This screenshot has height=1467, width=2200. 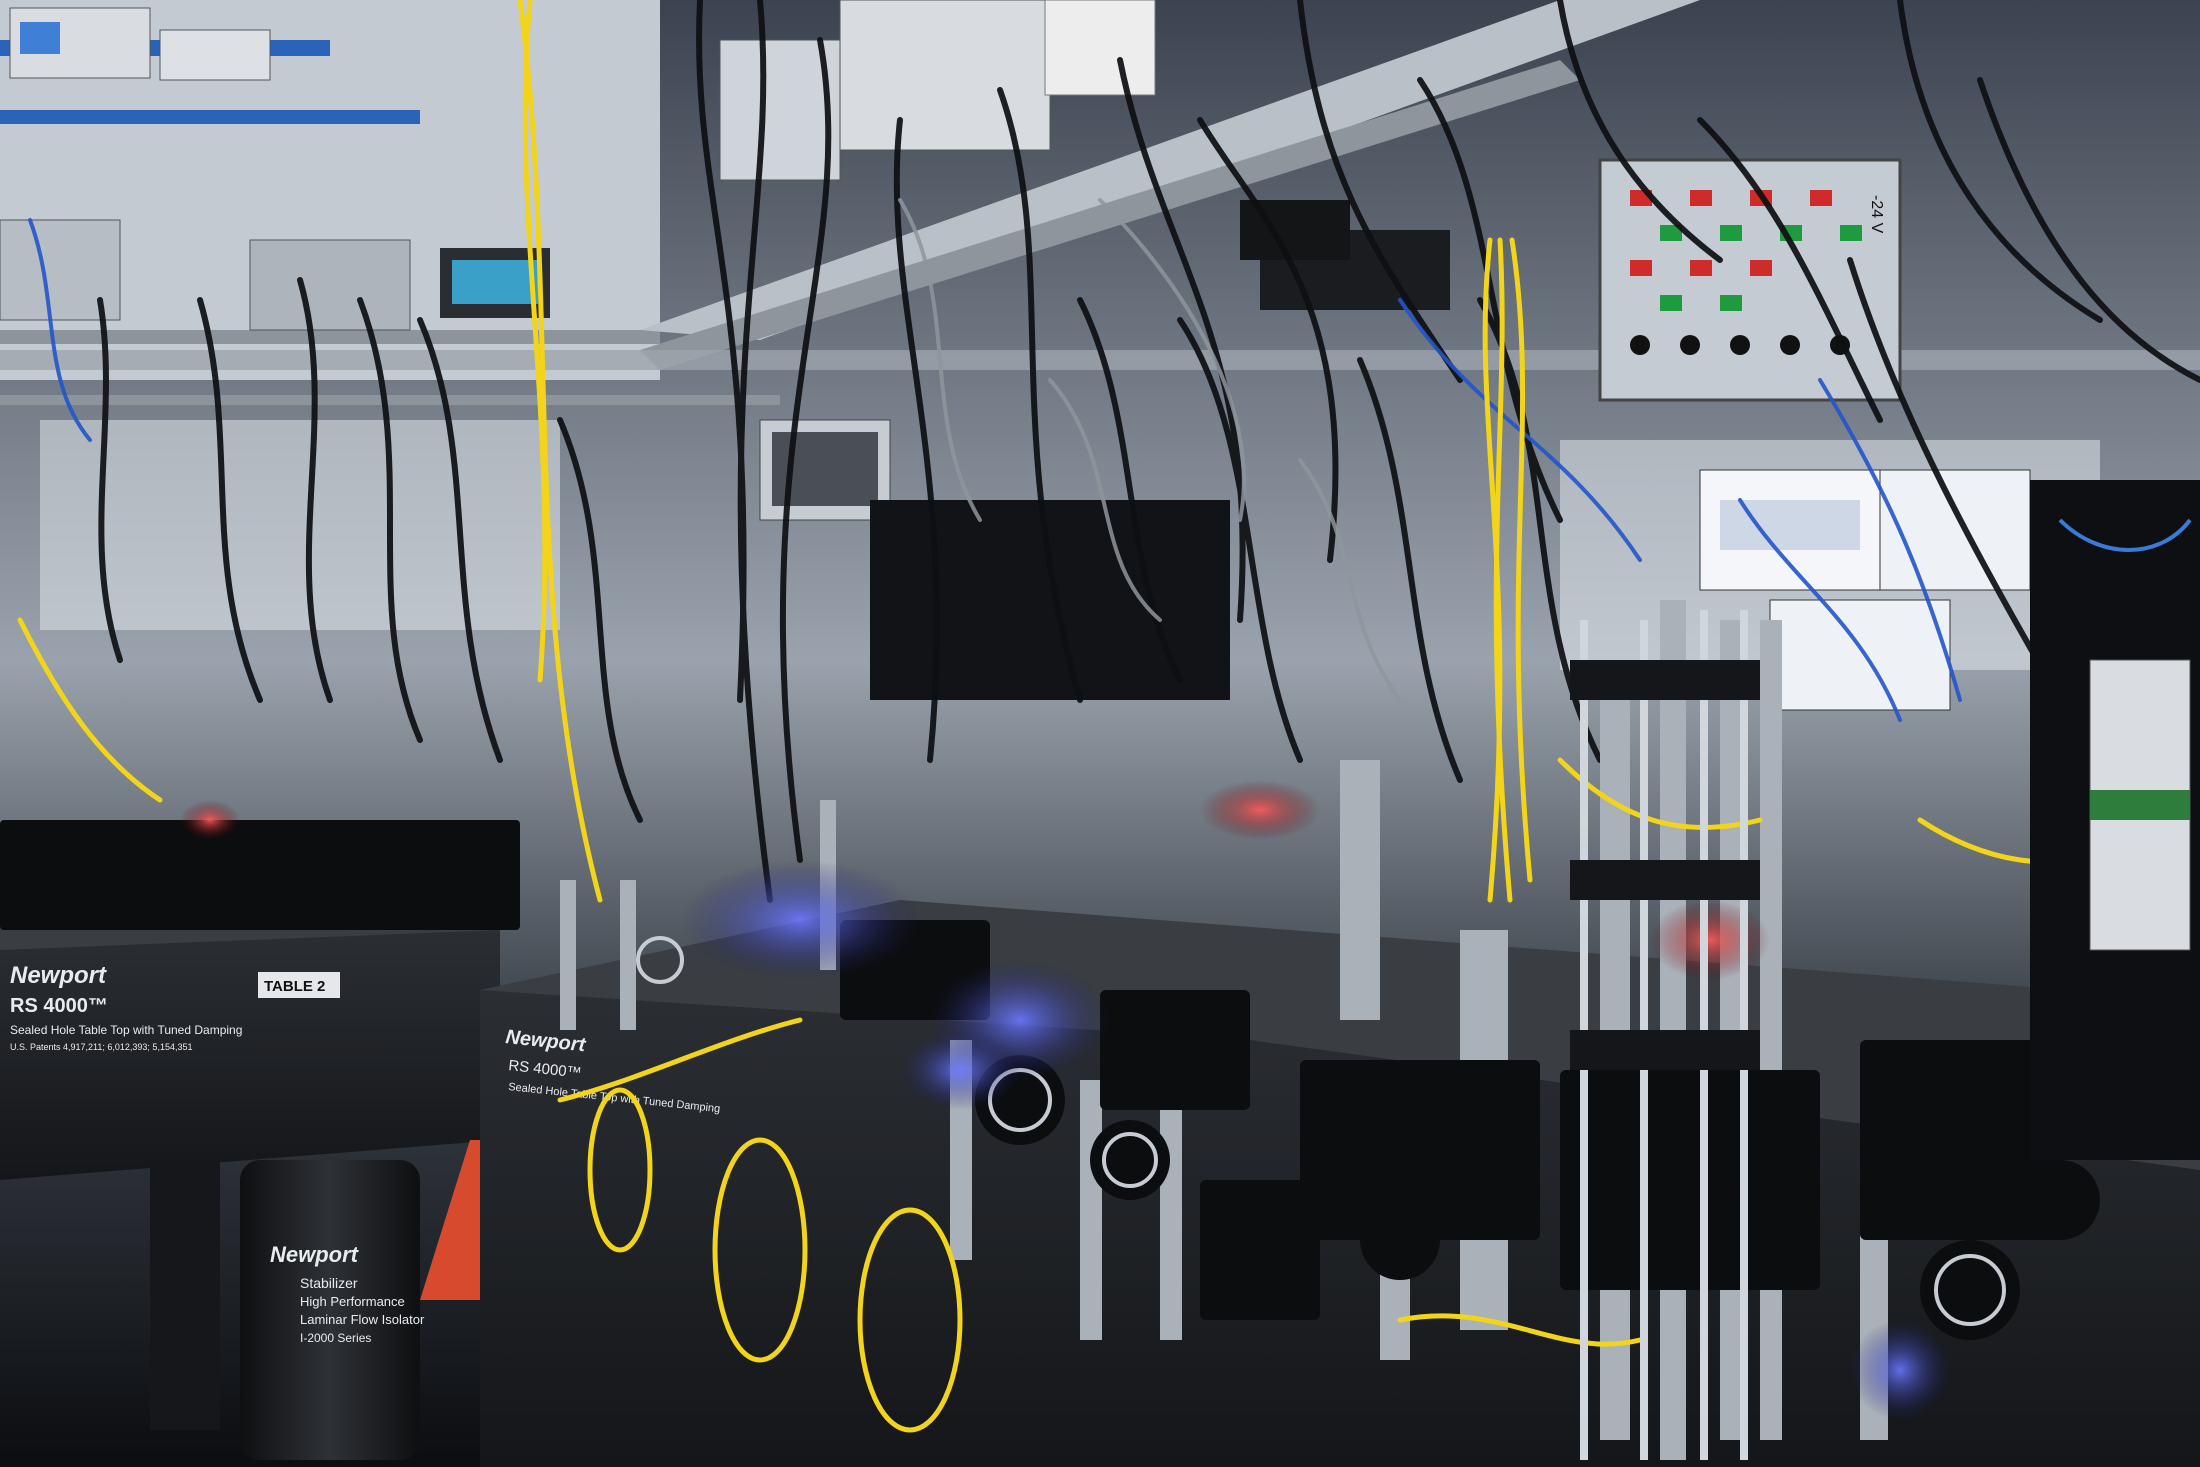 What do you see at coordinates (2115, 820) in the screenshot?
I see `right-cabinet` at bounding box center [2115, 820].